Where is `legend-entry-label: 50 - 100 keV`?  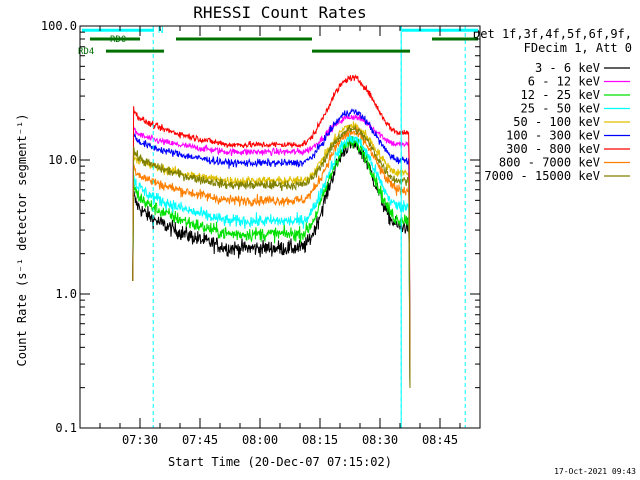
legend-entry-label: 50 - 100 keV is located at coordinates (556, 122).